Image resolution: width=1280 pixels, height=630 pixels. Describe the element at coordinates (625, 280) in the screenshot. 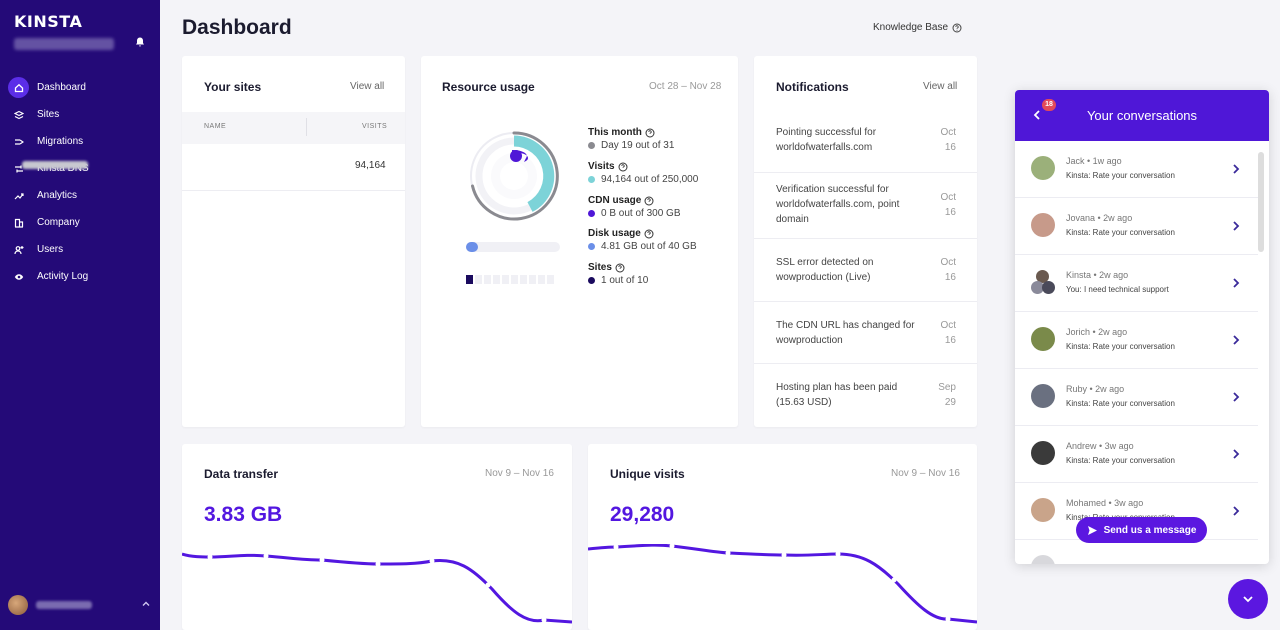

I see `legend-value: 1 out of 10` at that location.